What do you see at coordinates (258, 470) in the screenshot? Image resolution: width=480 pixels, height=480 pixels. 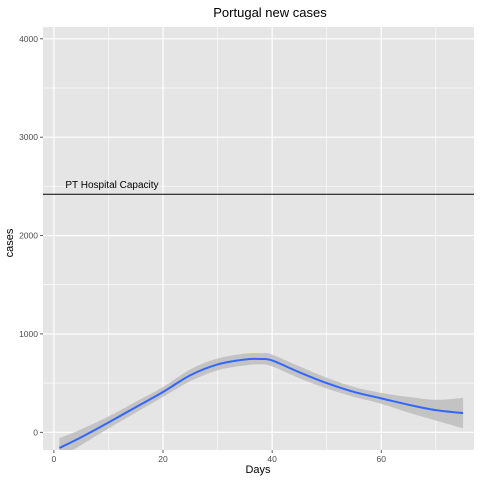 I see `x-axis-title: Days` at bounding box center [258, 470].